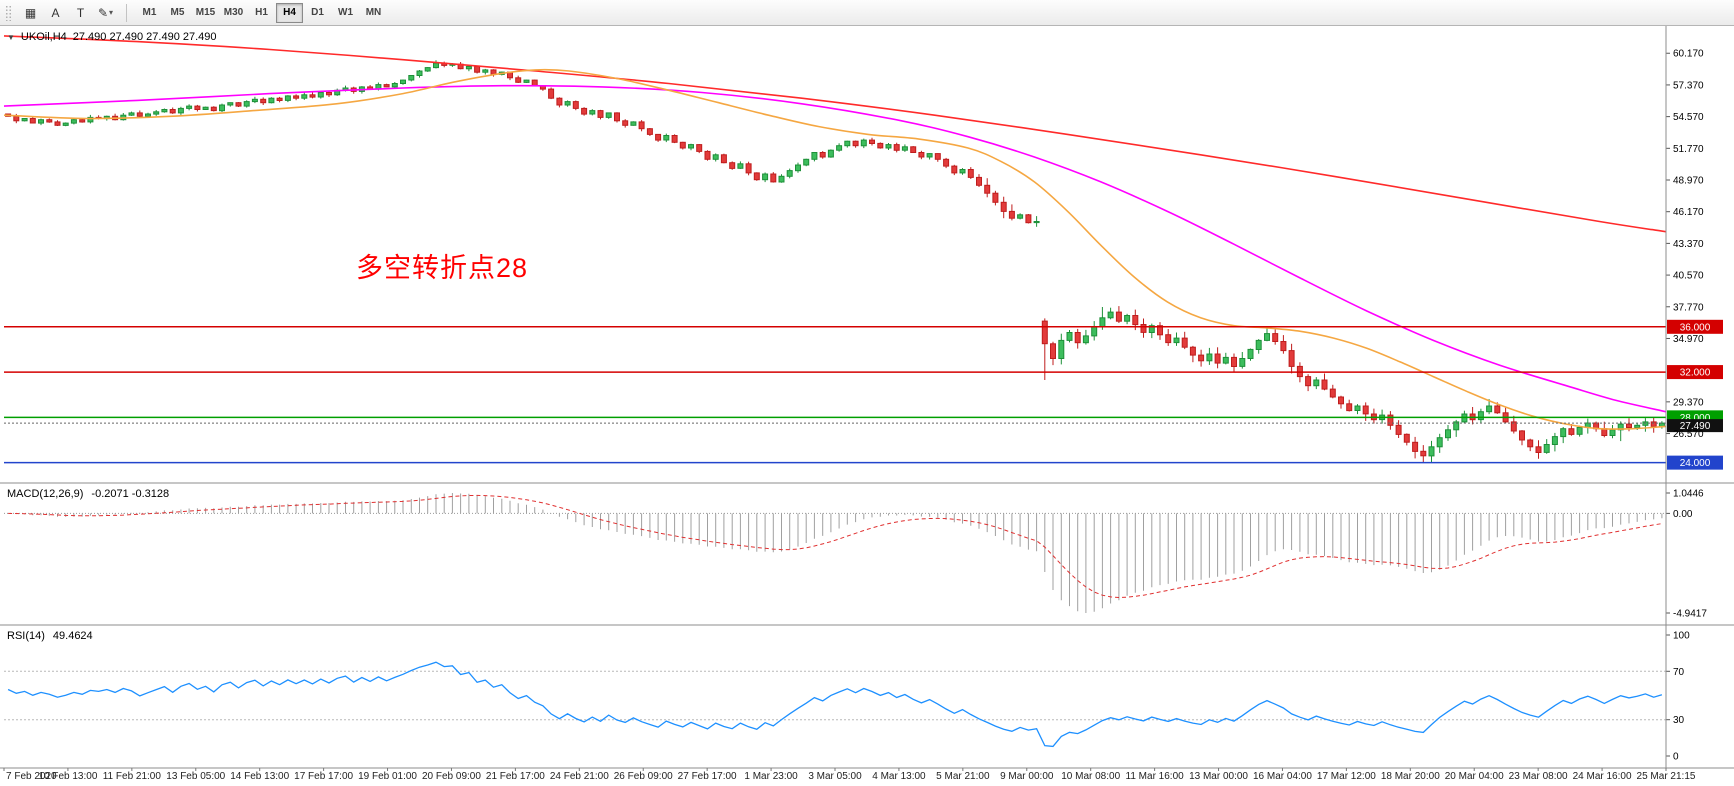 This screenshot has height=786, width=1734. What do you see at coordinates (259, 776) in the screenshot?
I see `time-axis-label: 14 Feb 13:00` at bounding box center [259, 776].